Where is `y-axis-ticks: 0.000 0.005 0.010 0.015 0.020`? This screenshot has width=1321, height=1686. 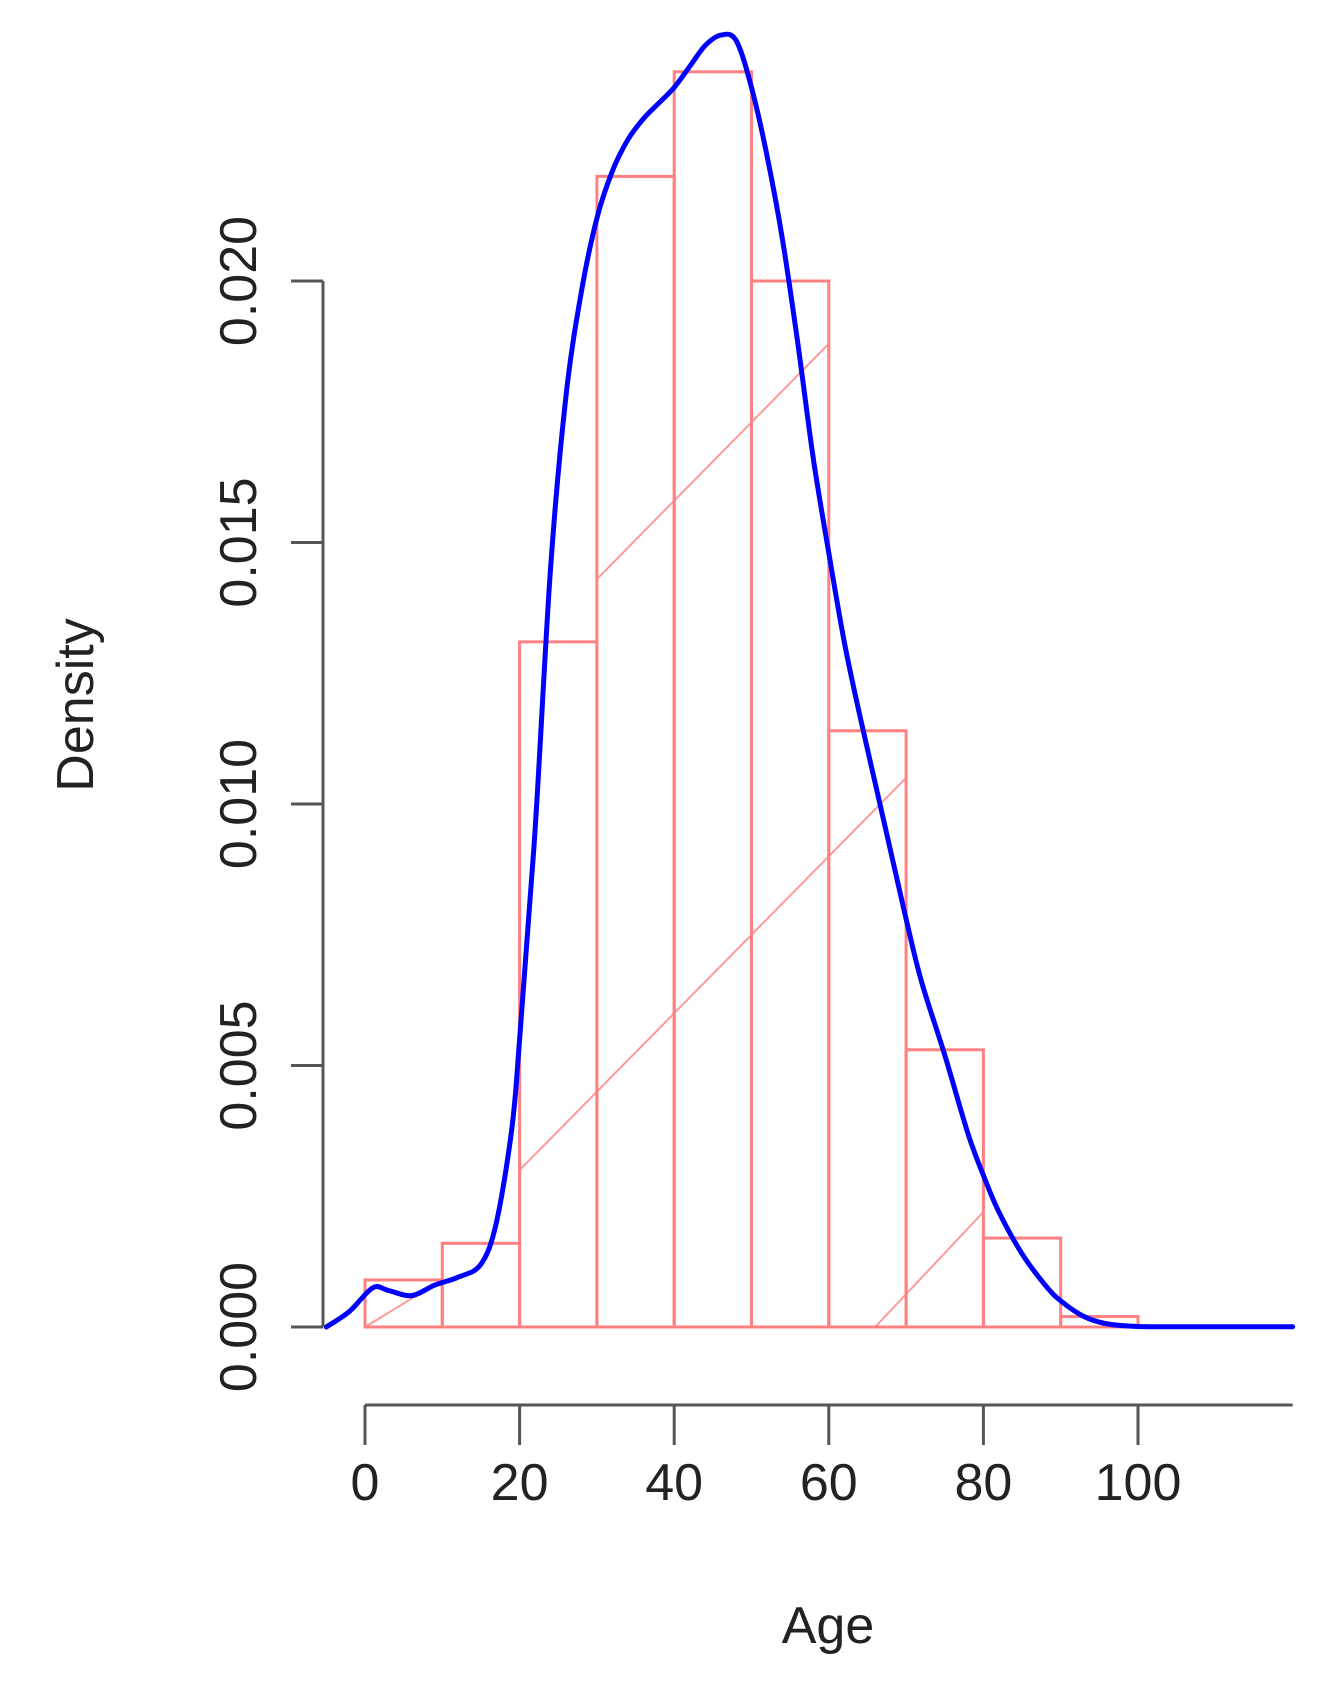
y-axis-ticks: 0.000 0.005 0.010 0.015 0.020 is located at coordinates (266, 804).